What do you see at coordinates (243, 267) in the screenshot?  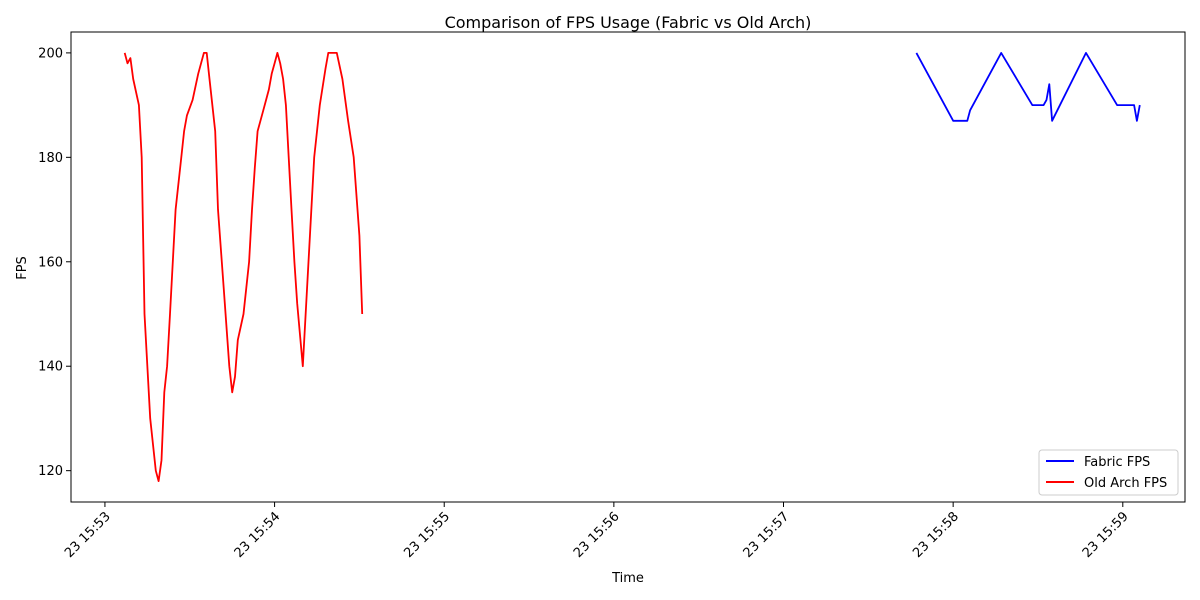 I see `series-line-old-arch` at bounding box center [243, 267].